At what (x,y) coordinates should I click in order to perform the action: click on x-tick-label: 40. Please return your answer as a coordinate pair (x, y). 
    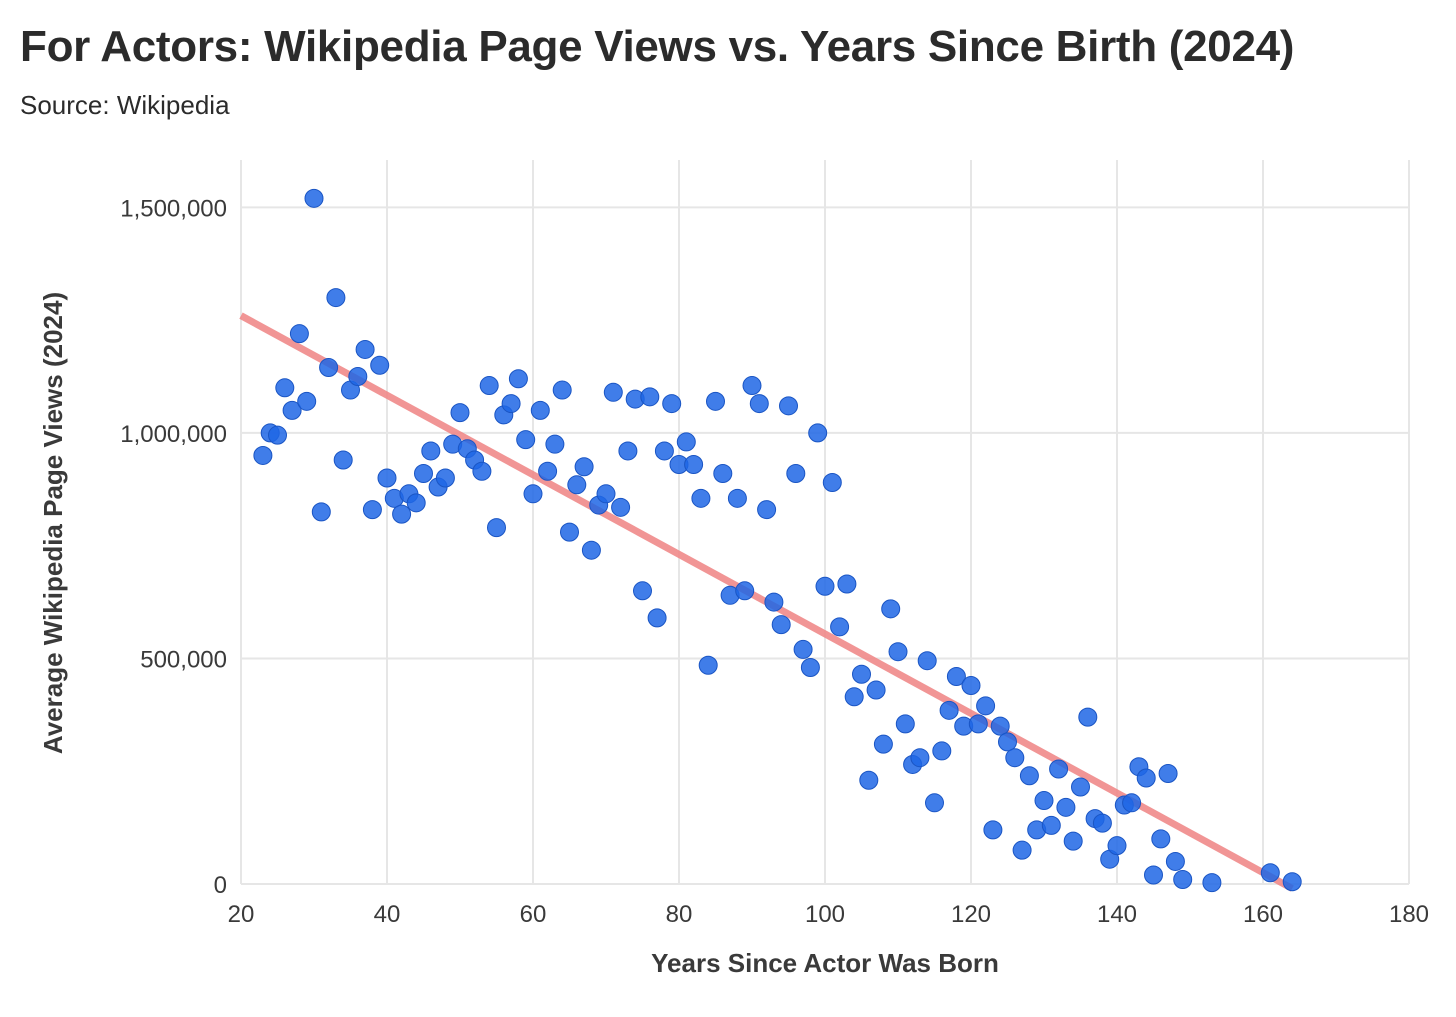
    Looking at the image, I should click on (387, 914).